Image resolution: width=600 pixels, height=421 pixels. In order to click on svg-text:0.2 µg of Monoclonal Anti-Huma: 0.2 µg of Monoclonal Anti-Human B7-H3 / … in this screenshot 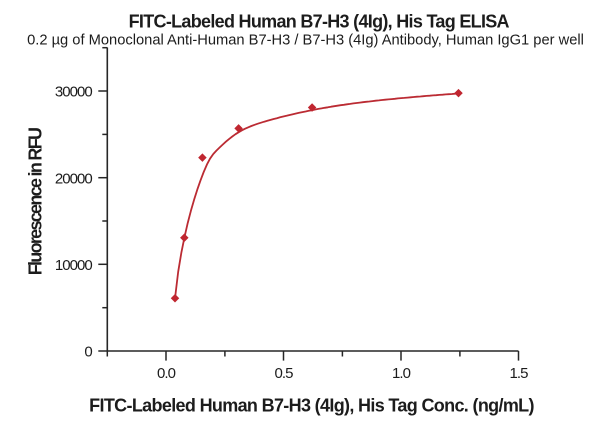, I will do `click(305, 40)`.